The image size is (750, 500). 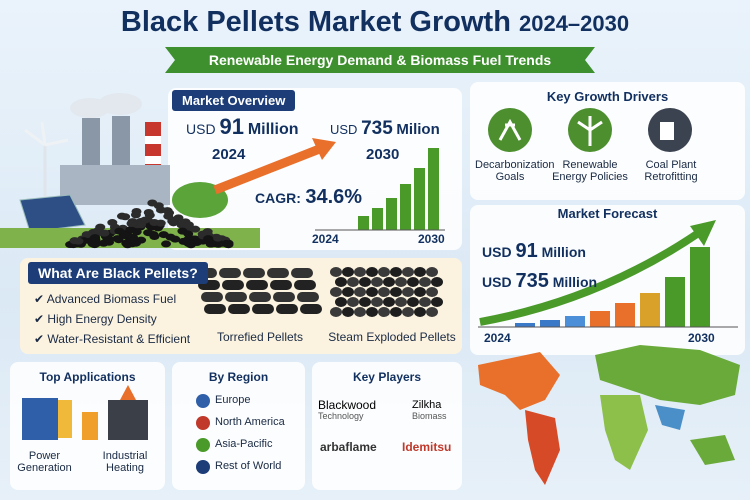 What do you see at coordinates (315, 22) in the screenshot?
I see `title: Black Pellets Market Growth` at bounding box center [315, 22].